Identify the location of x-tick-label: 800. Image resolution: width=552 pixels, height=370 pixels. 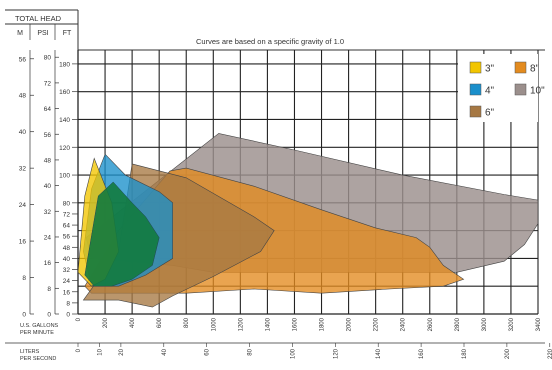
(187, 322).